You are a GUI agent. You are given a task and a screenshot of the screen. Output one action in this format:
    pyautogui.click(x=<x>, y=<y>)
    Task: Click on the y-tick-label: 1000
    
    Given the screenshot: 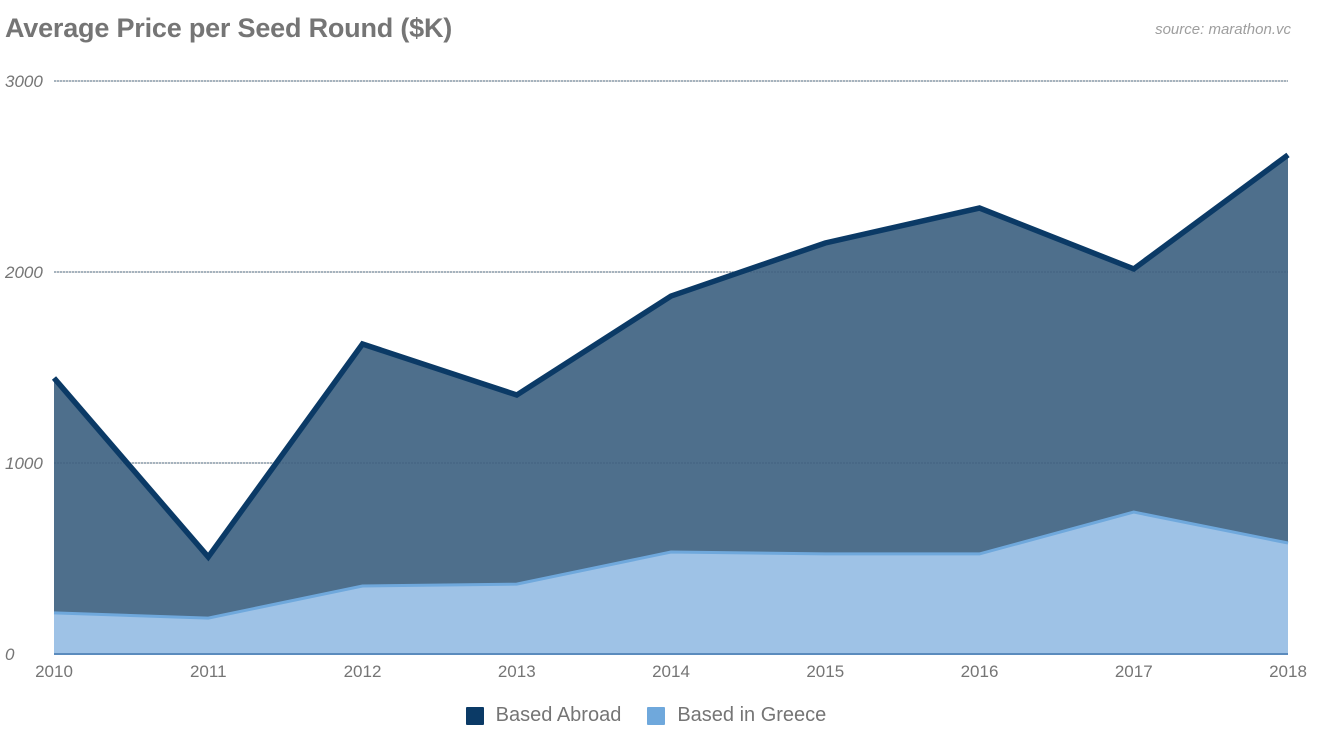 What is the action you would take?
    pyautogui.click(x=24, y=463)
    